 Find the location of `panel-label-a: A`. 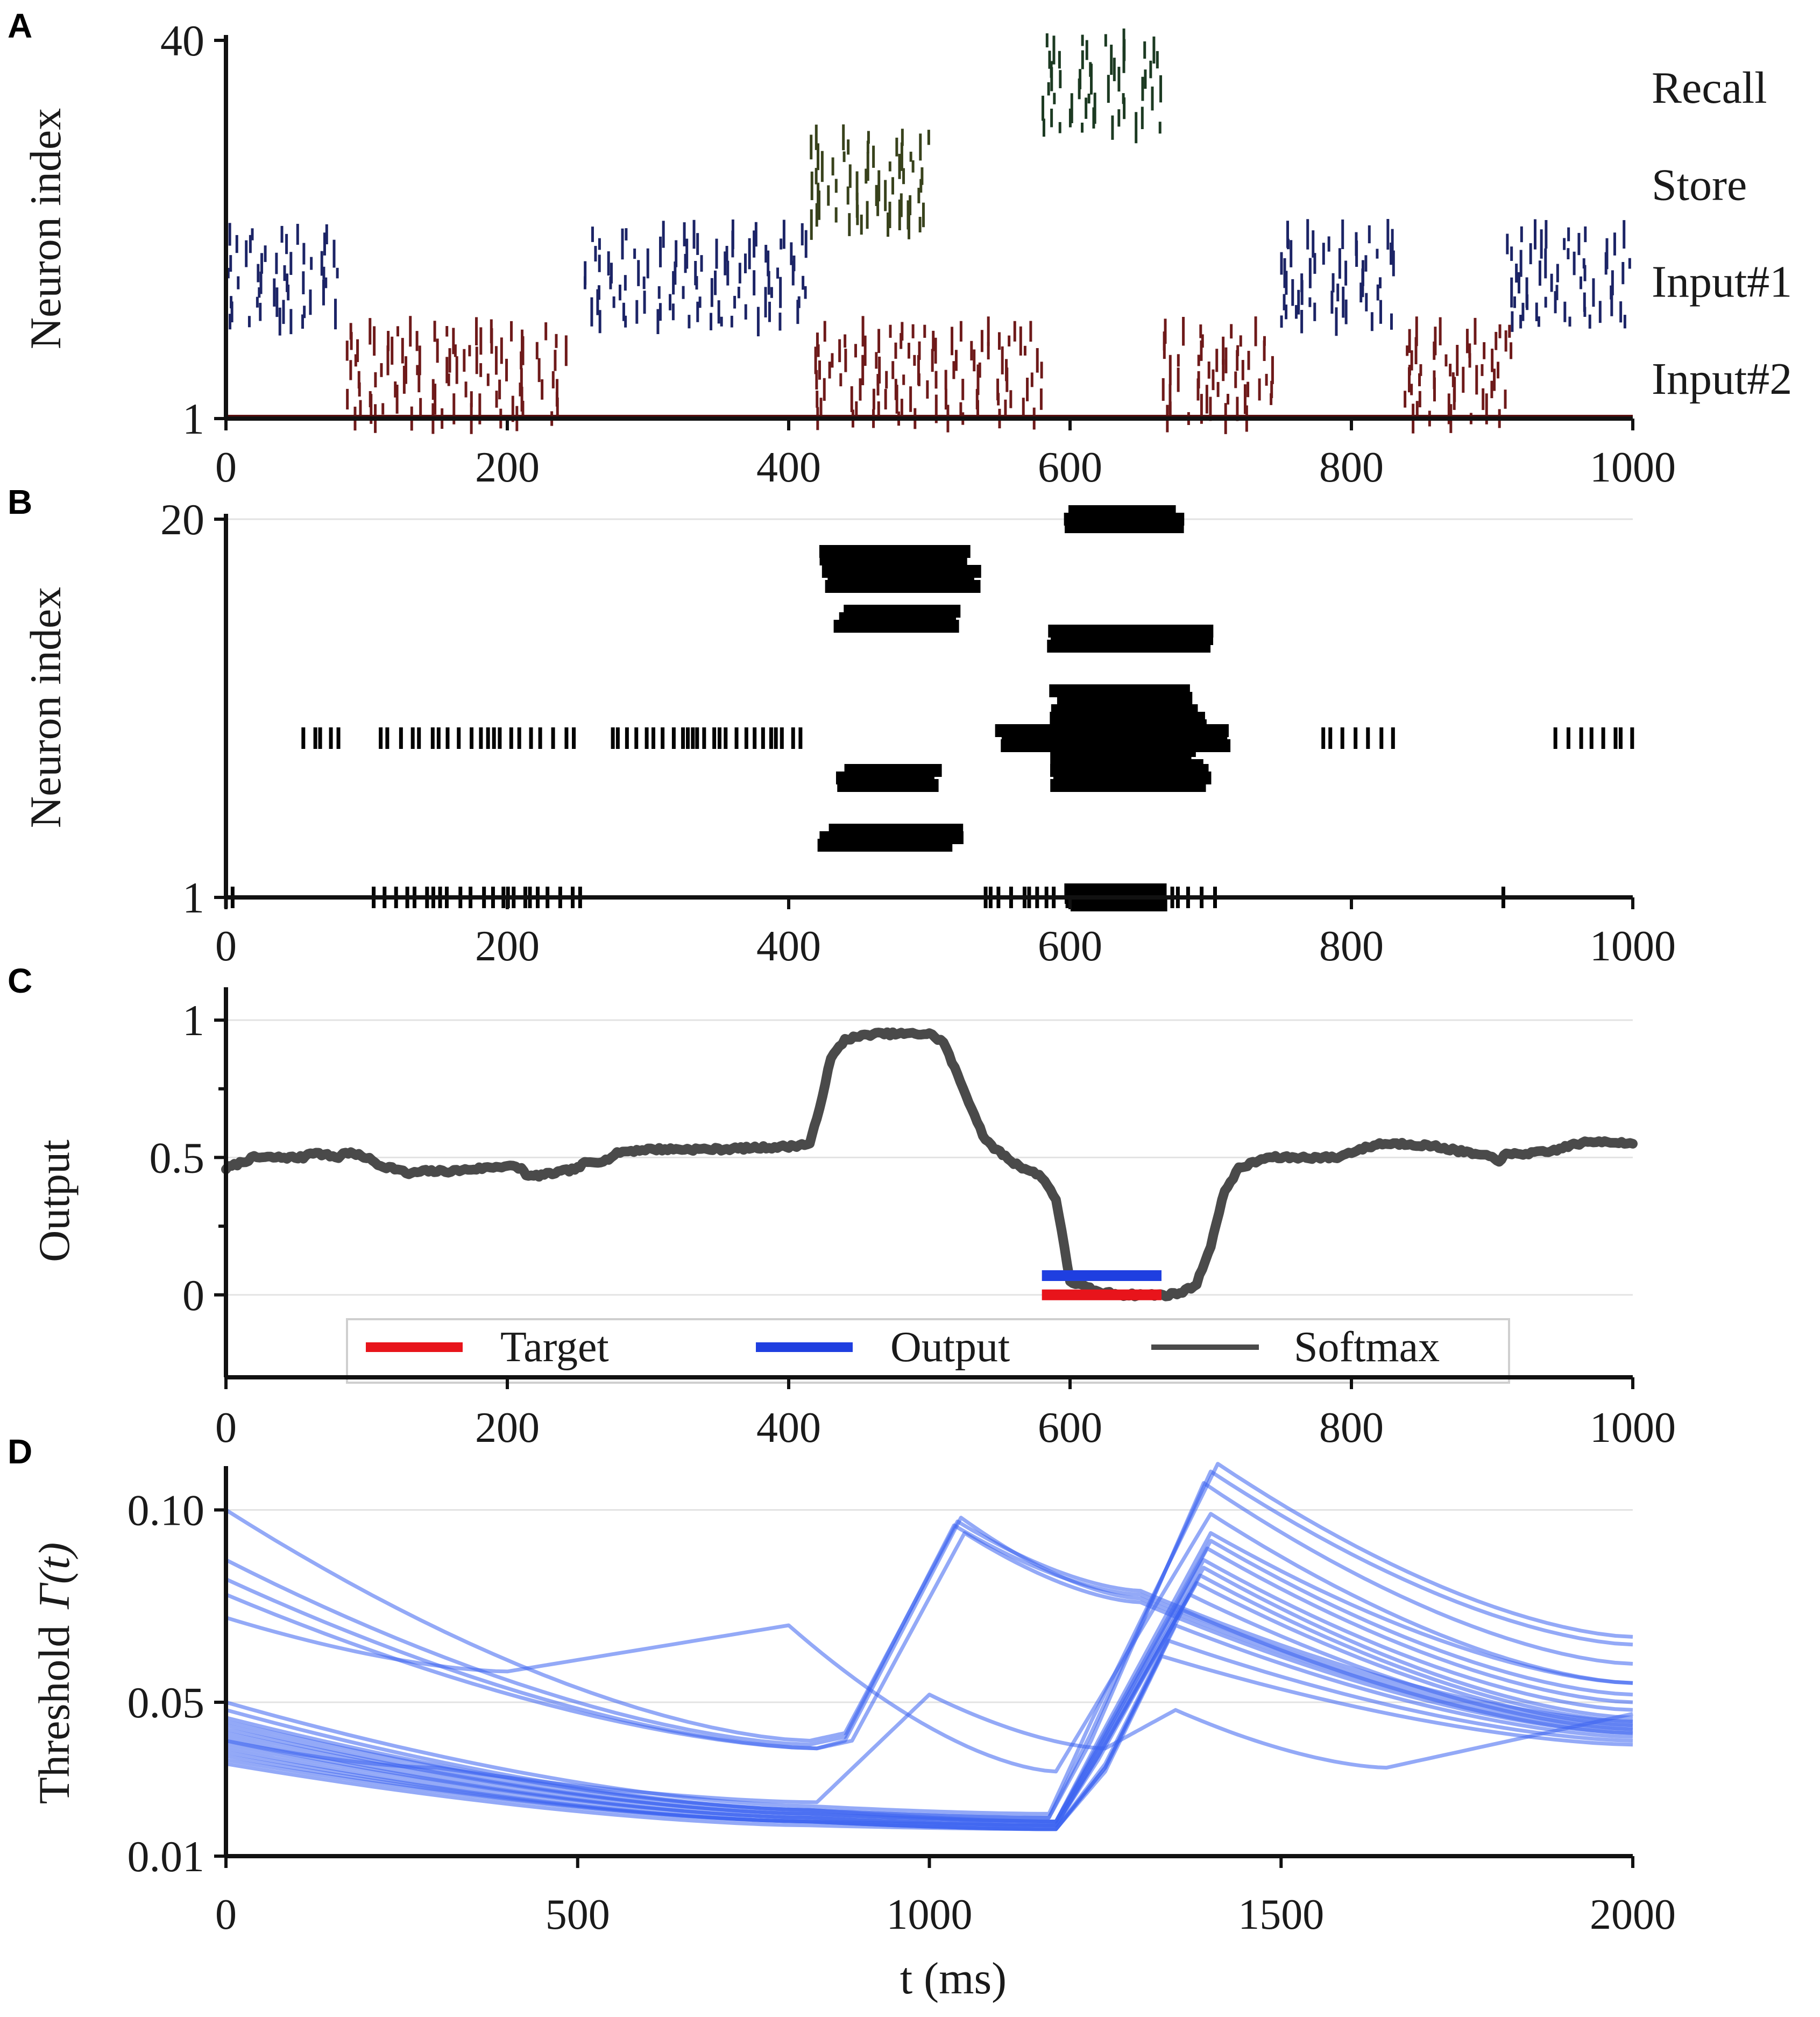

panel-label-a: A is located at coordinates (20, 25).